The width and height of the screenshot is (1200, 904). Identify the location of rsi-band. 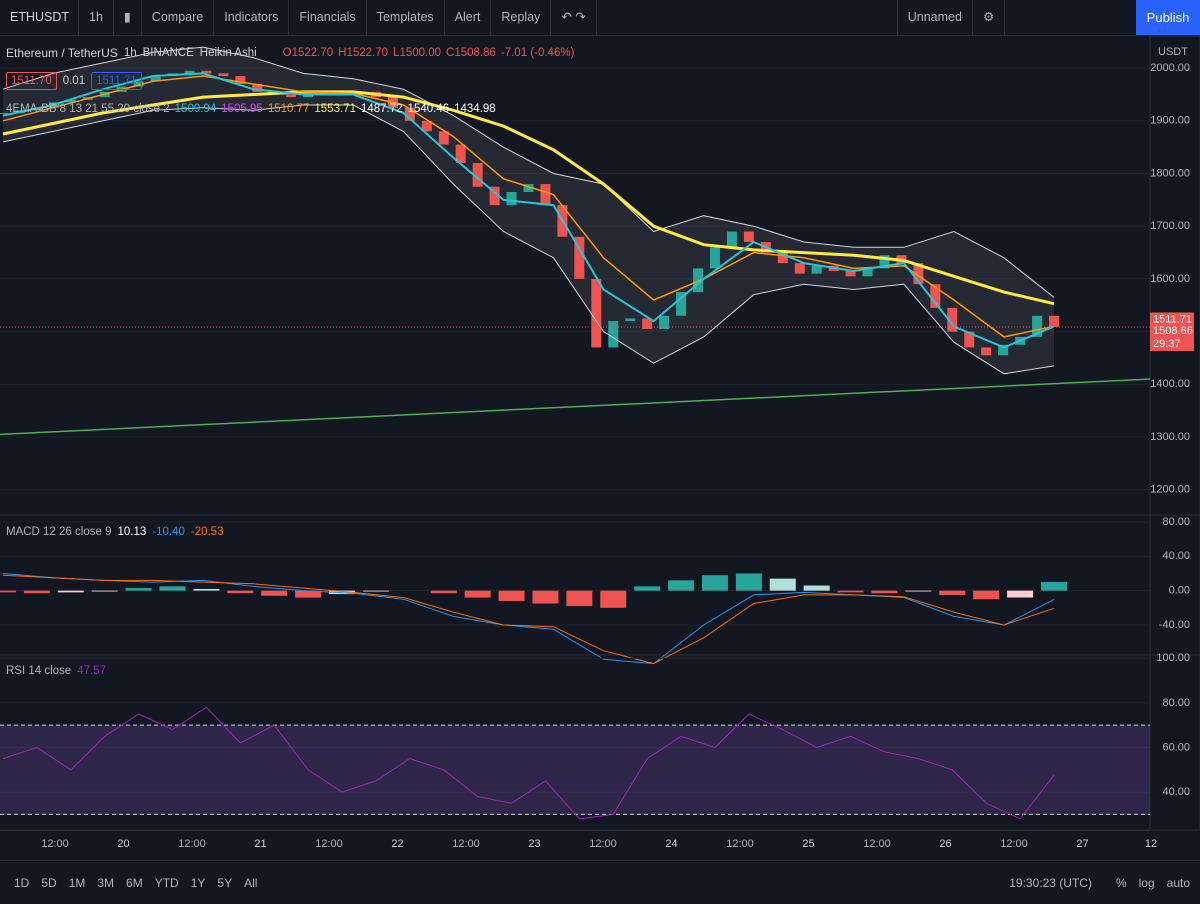
(575, 770).